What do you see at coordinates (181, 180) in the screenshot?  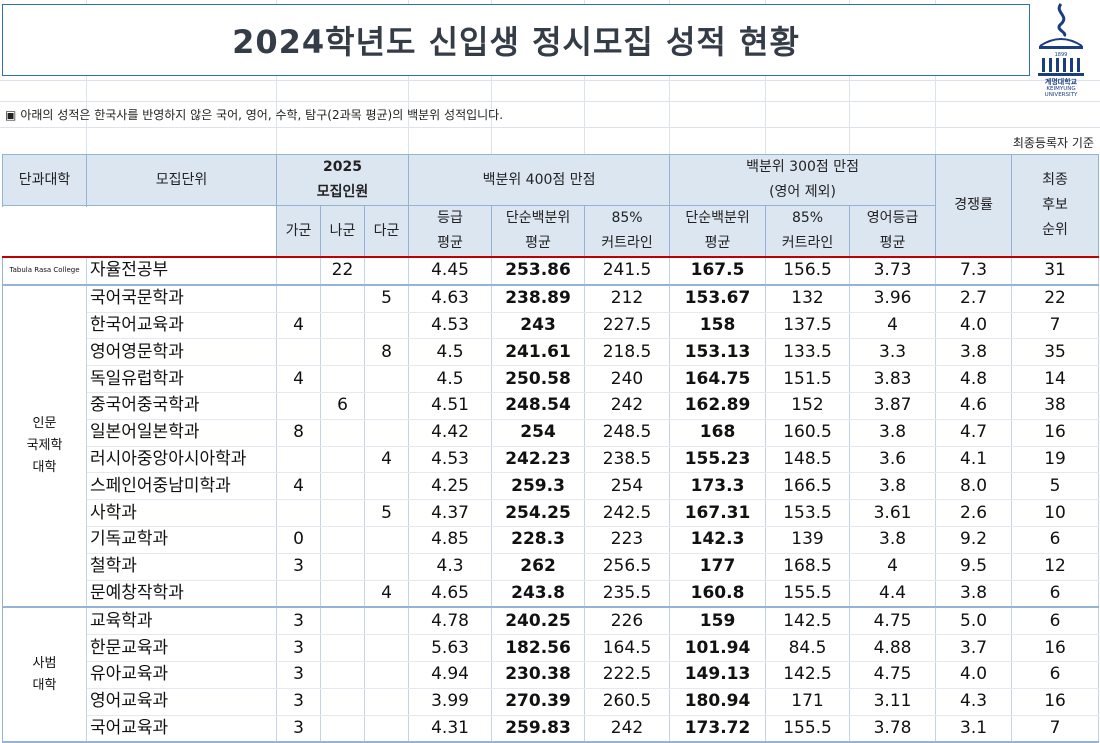 I see `header-unit: 모집단위` at bounding box center [181, 180].